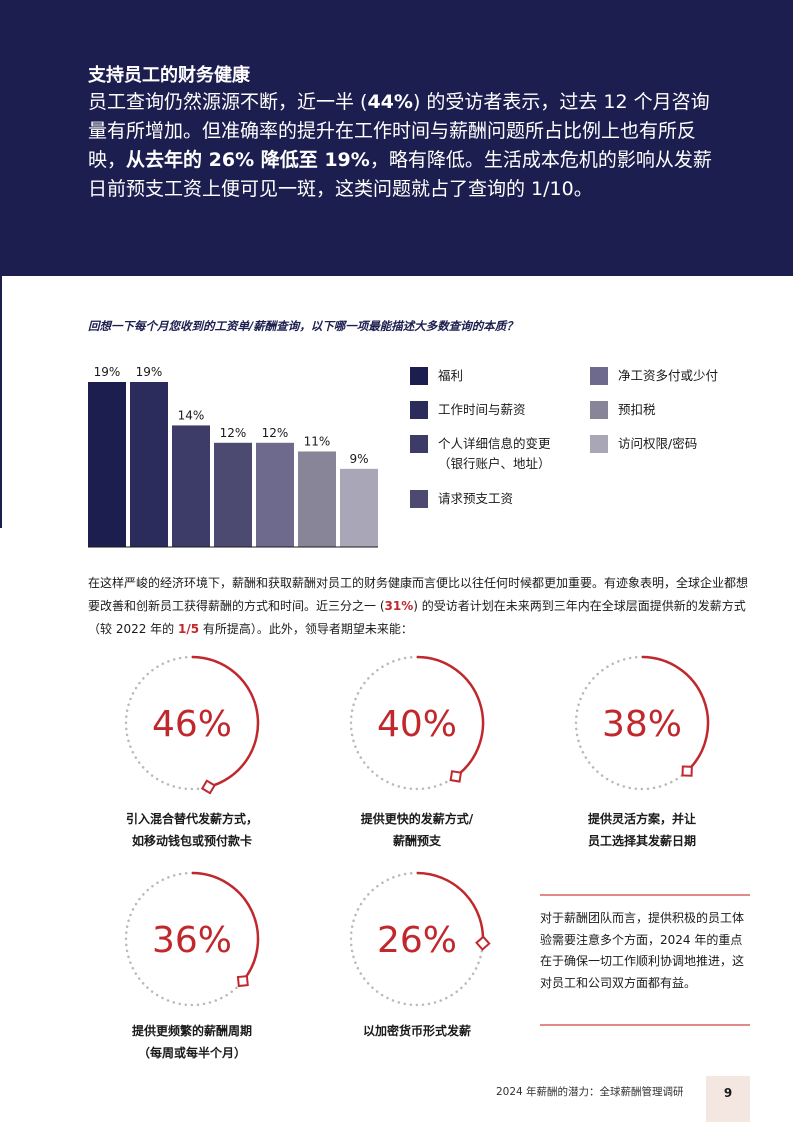 This screenshot has width=793, height=1122. I want to click on legend-label: 访问权限/密码, so click(658, 443).